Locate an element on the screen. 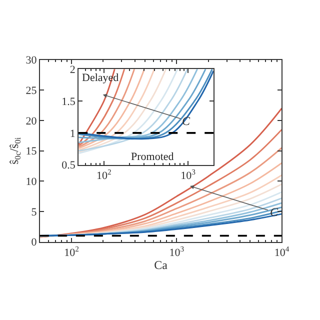  annotation: Promoted is located at coordinates (152, 157).